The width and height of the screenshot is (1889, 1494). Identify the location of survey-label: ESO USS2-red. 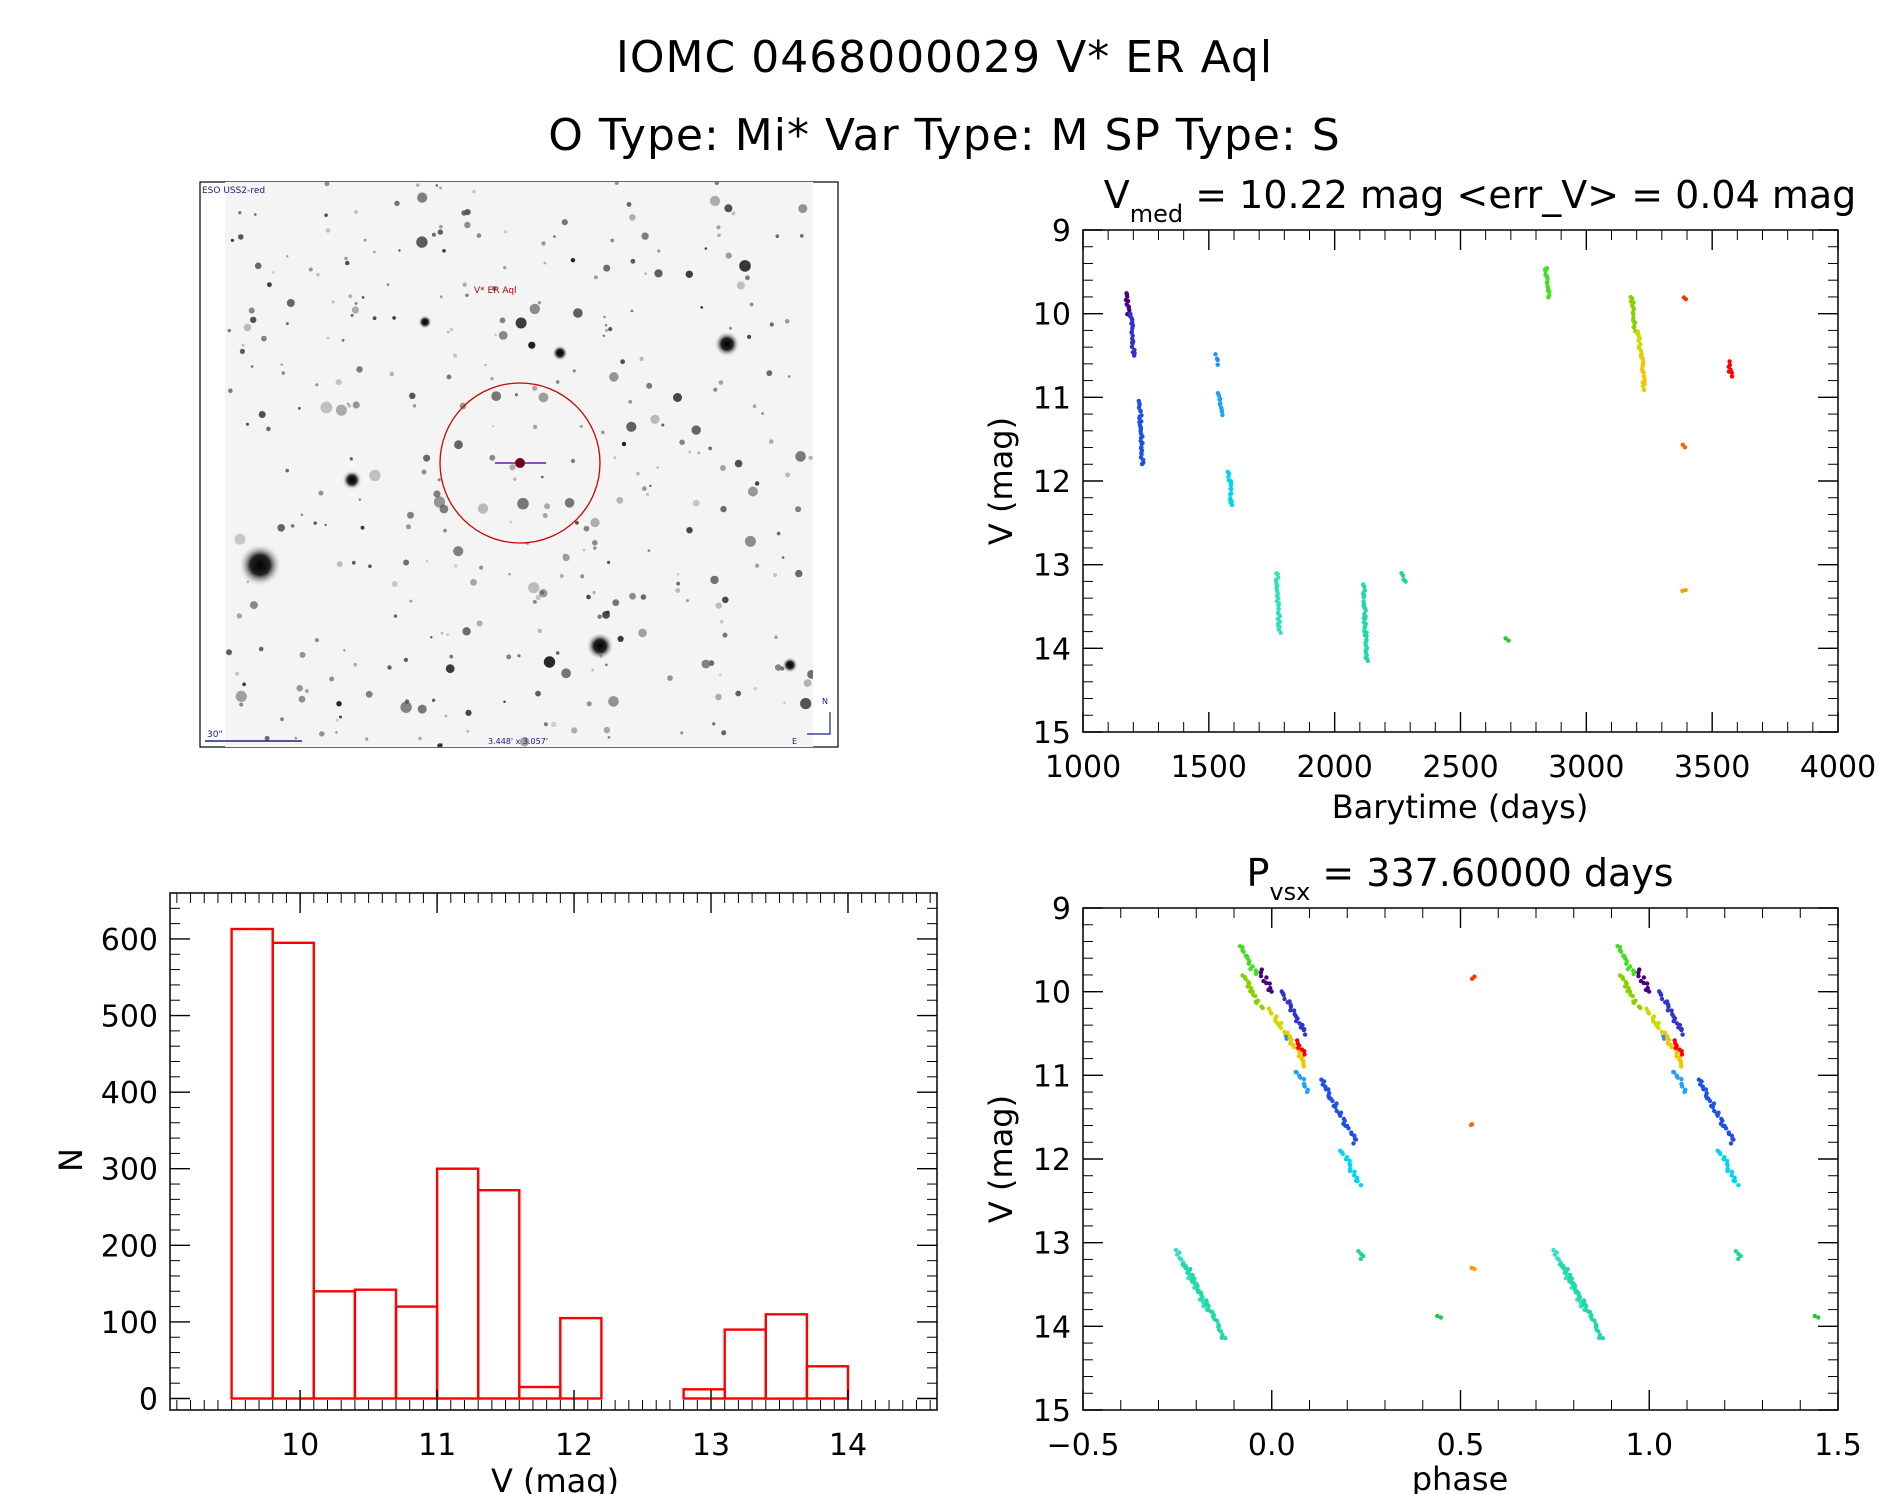
(233, 191).